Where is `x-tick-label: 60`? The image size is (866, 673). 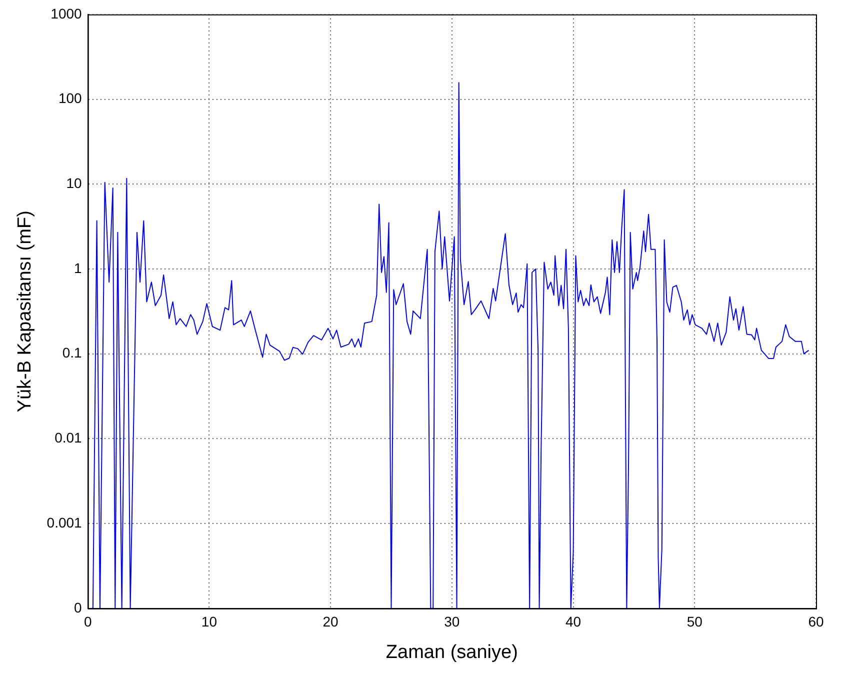 x-tick-label: 60 is located at coordinates (816, 622).